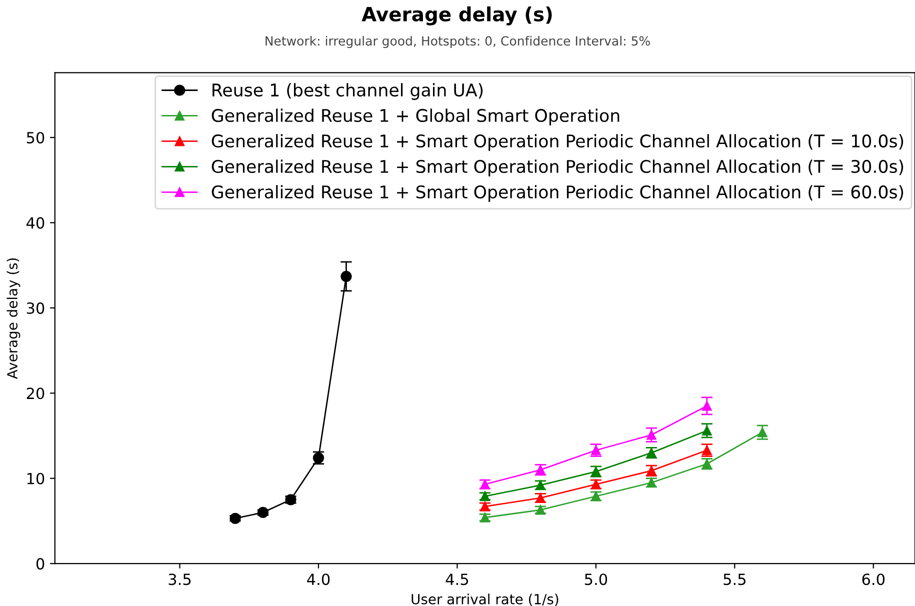 The height and width of the screenshot is (606, 915). Describe the element at coordinates (35, 478) in the screenshot. I see `y-tick-label: 10` at that location.